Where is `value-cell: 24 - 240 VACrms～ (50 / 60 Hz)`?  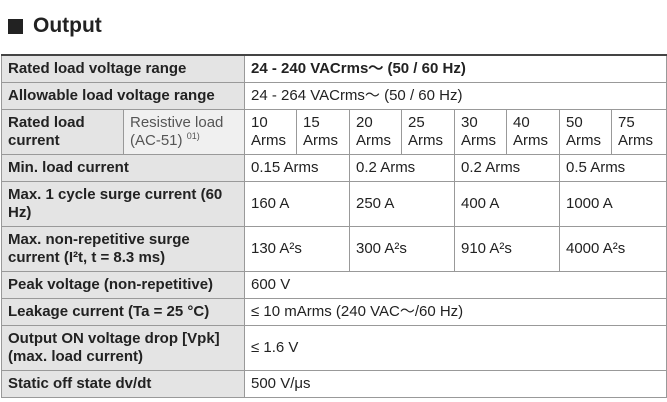 value-cell: 24 - 240 VACrms～ (50 / 60 Hz) is located at coordinates (455, 68).